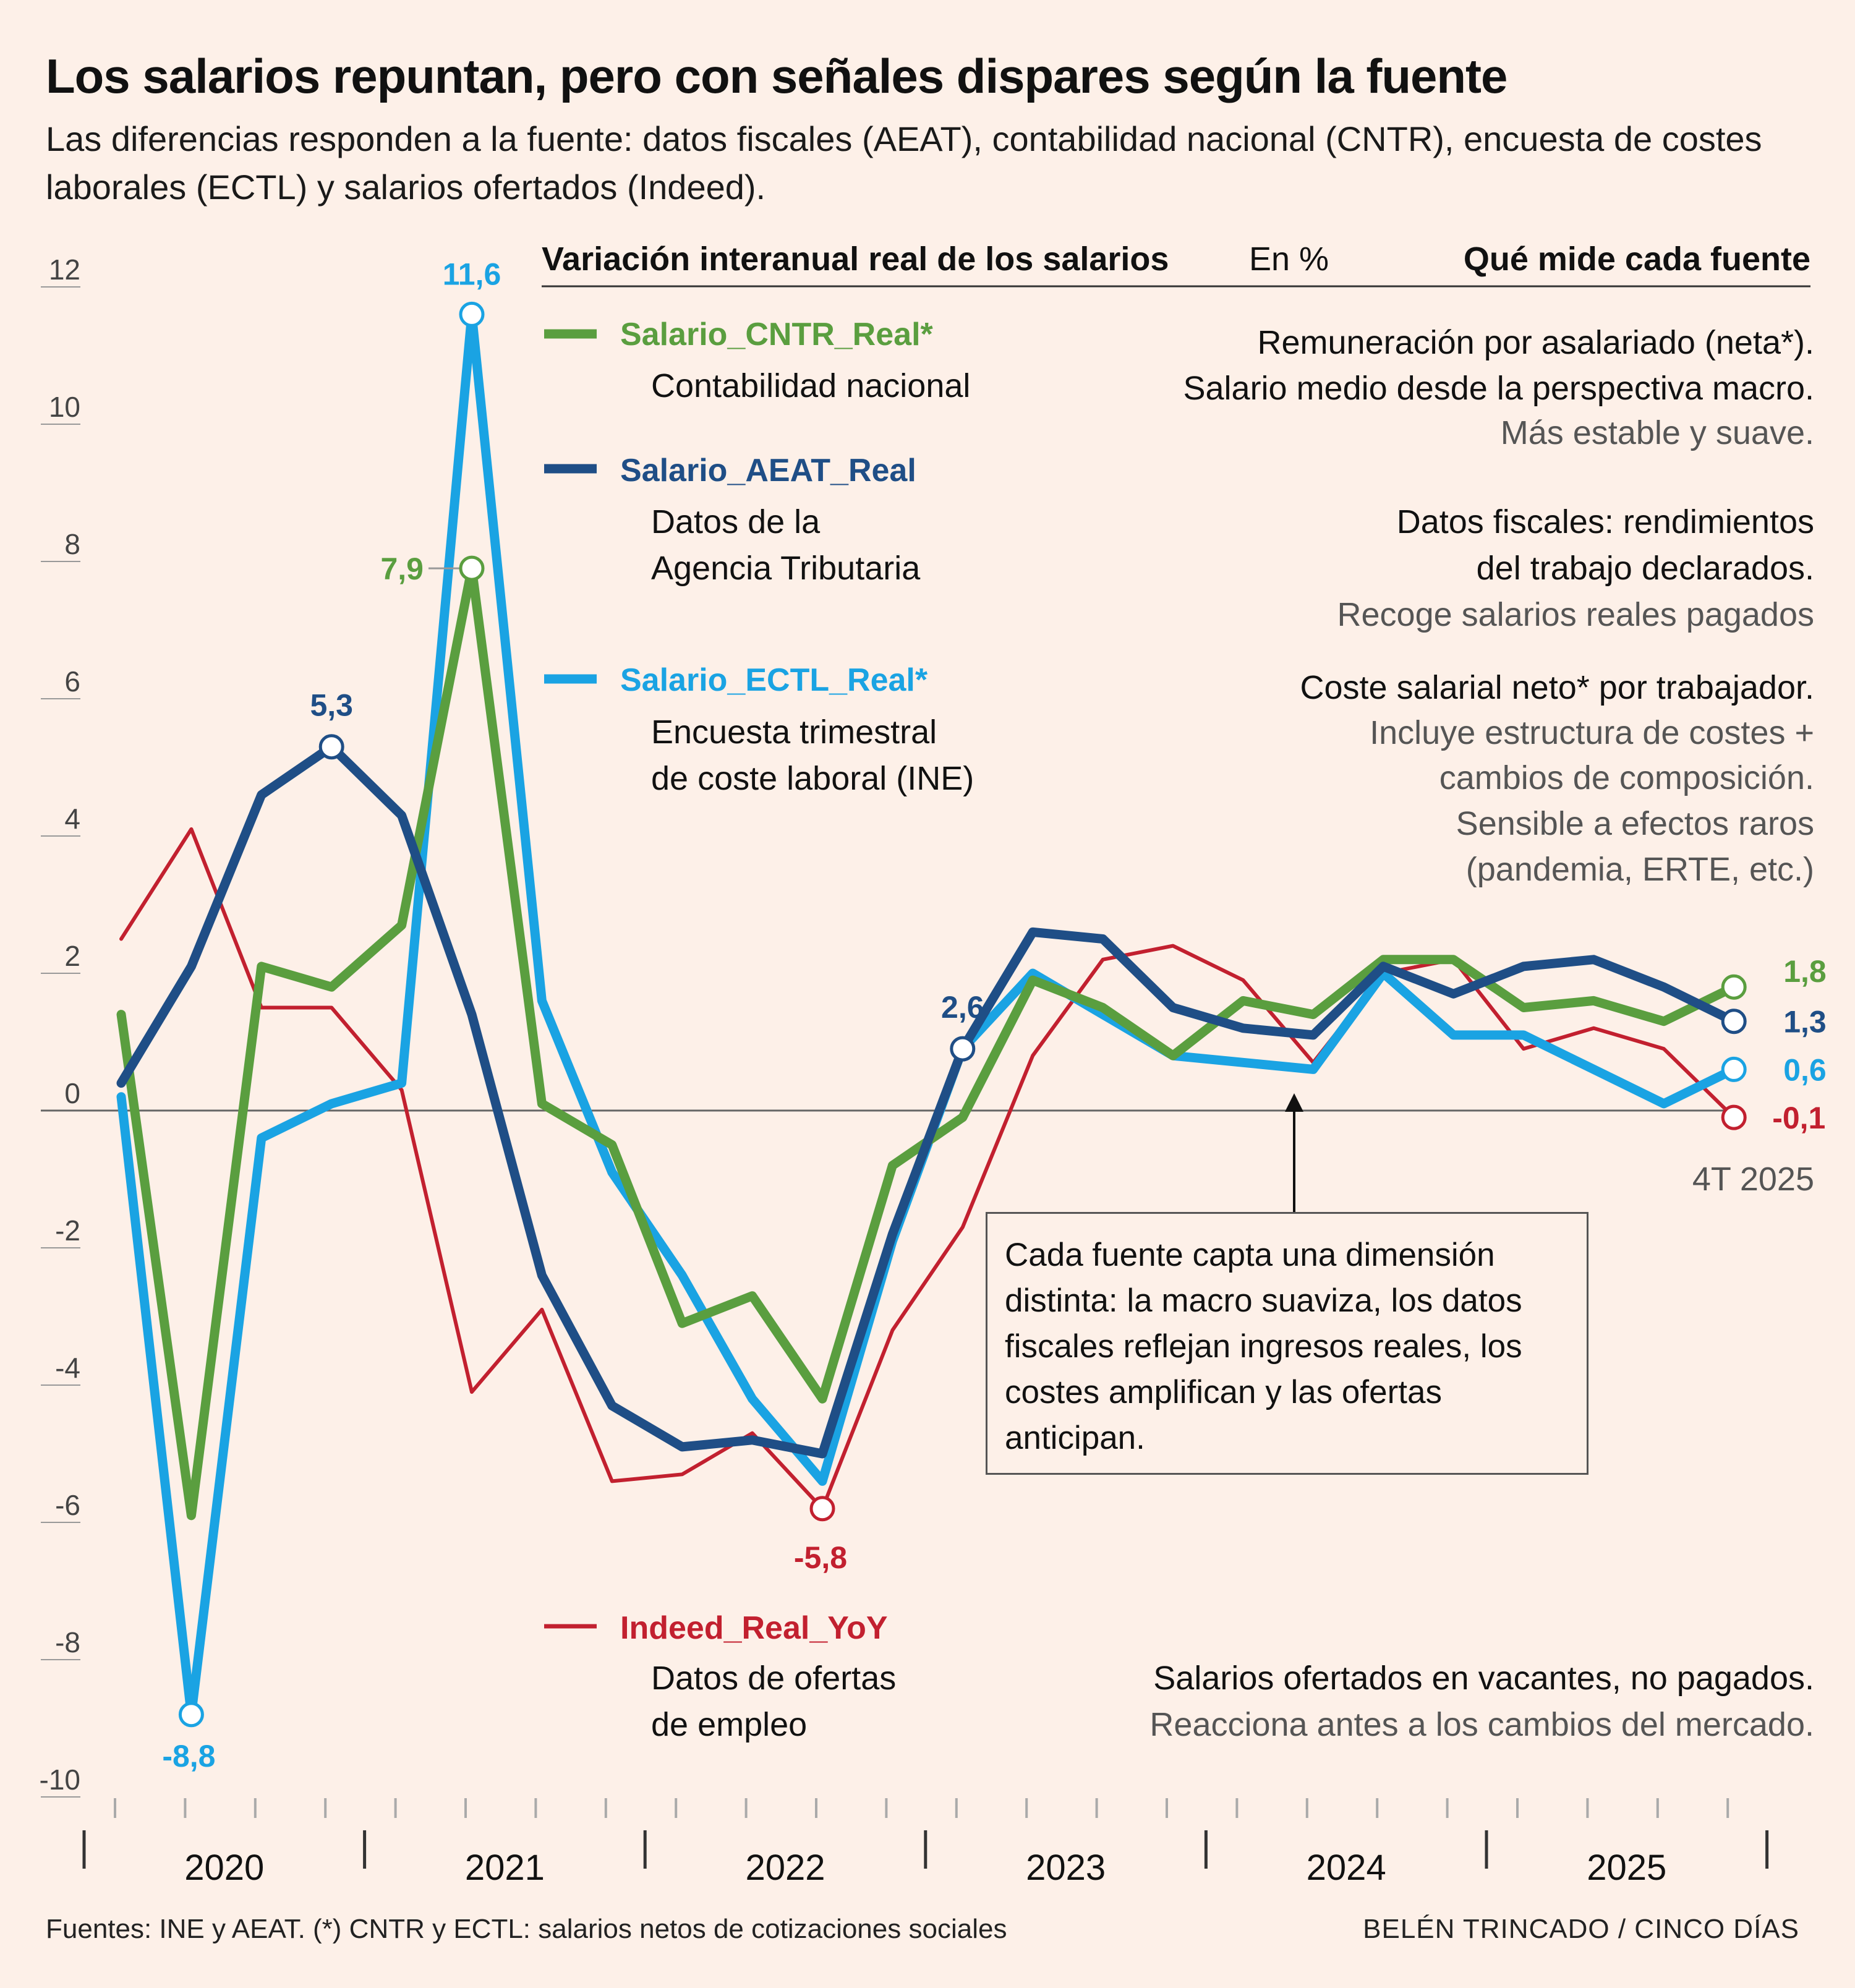 The image size is (1855, 1988). Describe the element at coordinates (72, 956) in the screenshot. I see `y-tick-label: 2` at that location.